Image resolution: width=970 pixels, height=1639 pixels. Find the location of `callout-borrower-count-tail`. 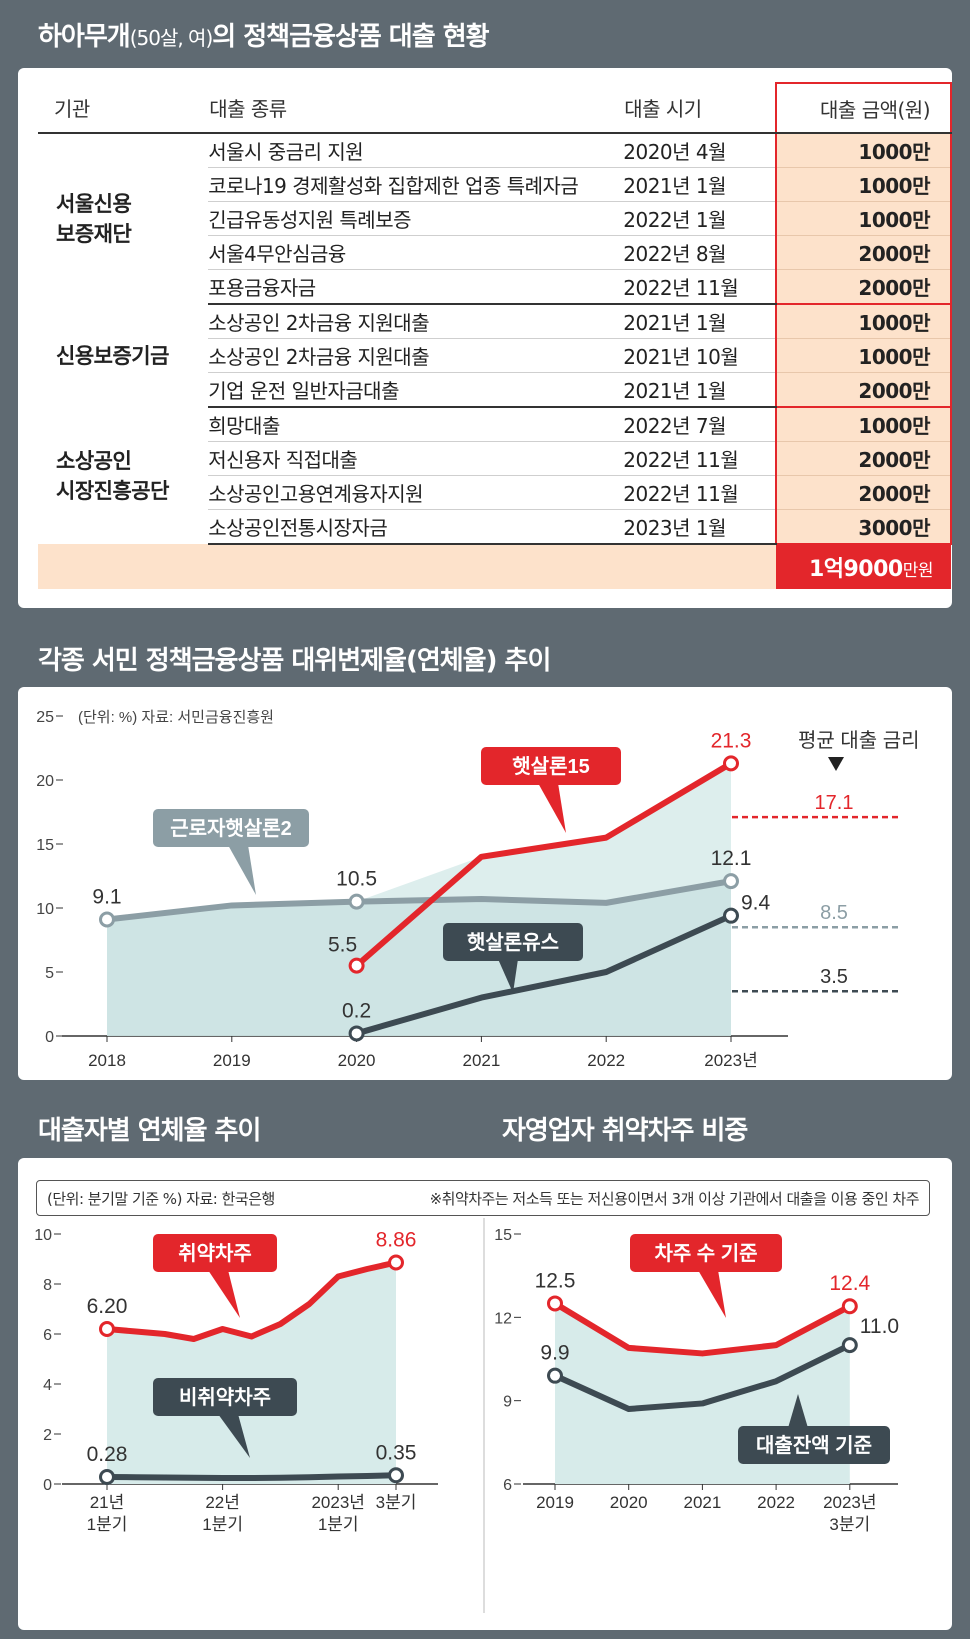

callout-borrower-count-tail is located at coordinates (712, 1294).